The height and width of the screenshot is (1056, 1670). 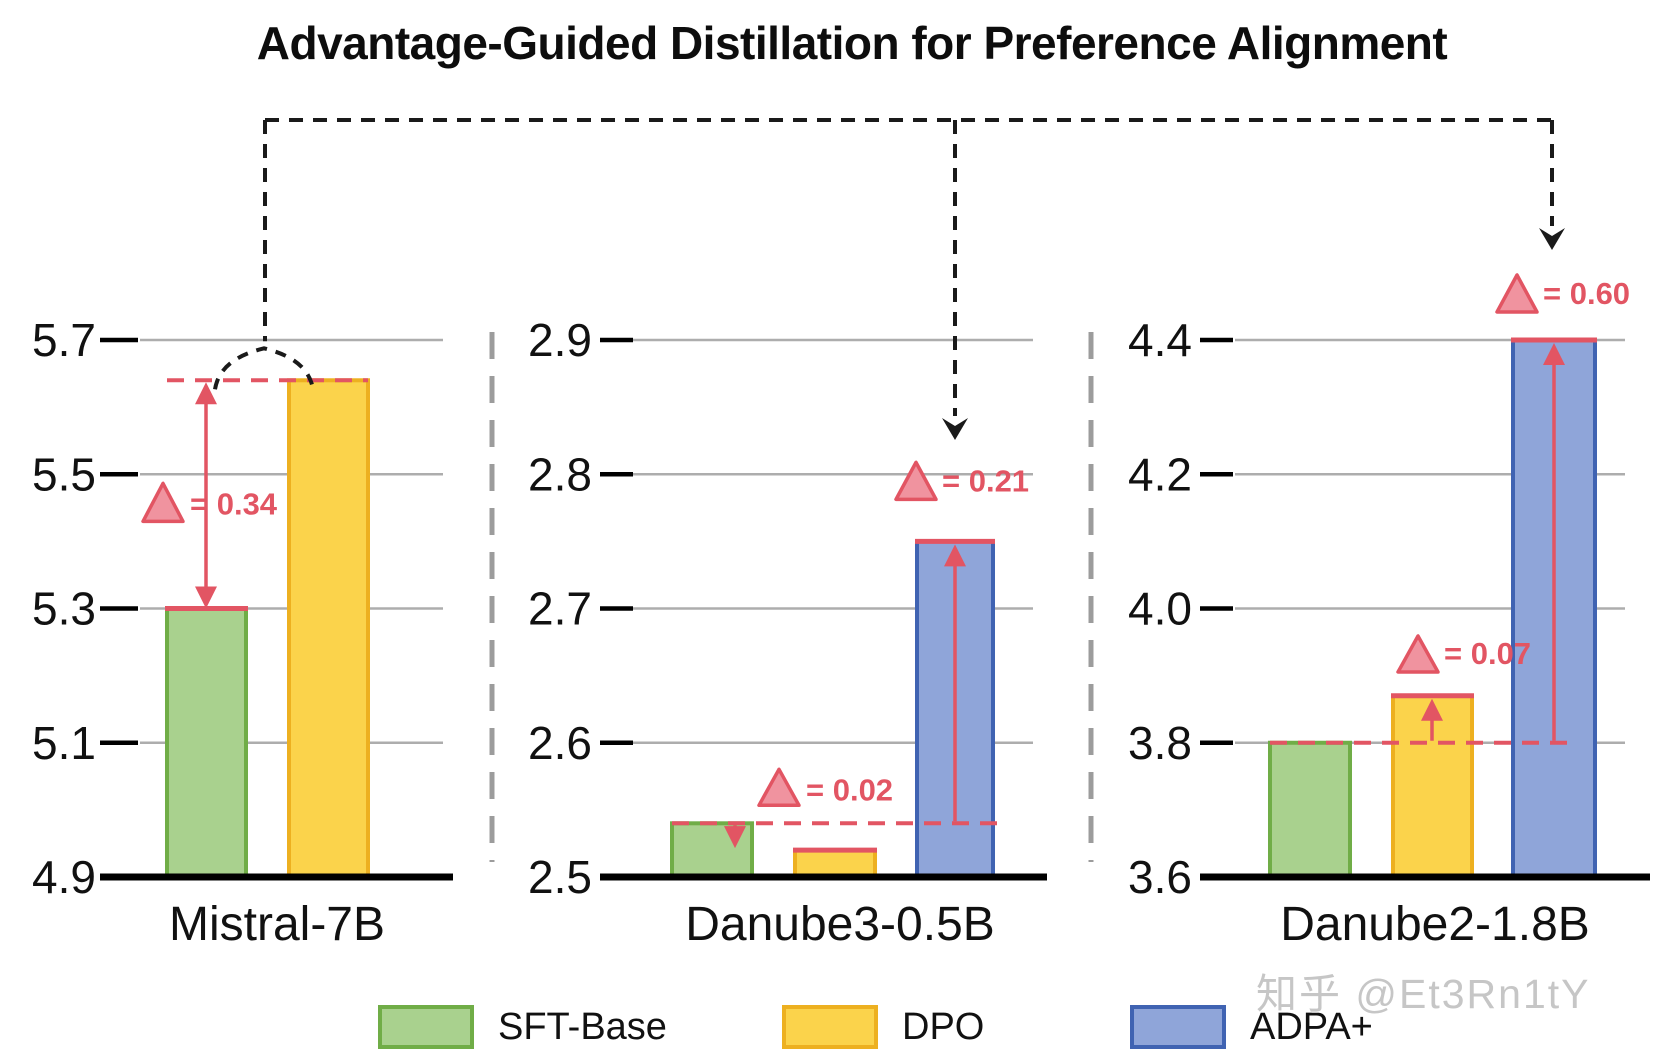 What do you see at coordinates (560, 609) in the screenshot?
I see `y-tick-label: 2.7` at bounding box center [560, 609].